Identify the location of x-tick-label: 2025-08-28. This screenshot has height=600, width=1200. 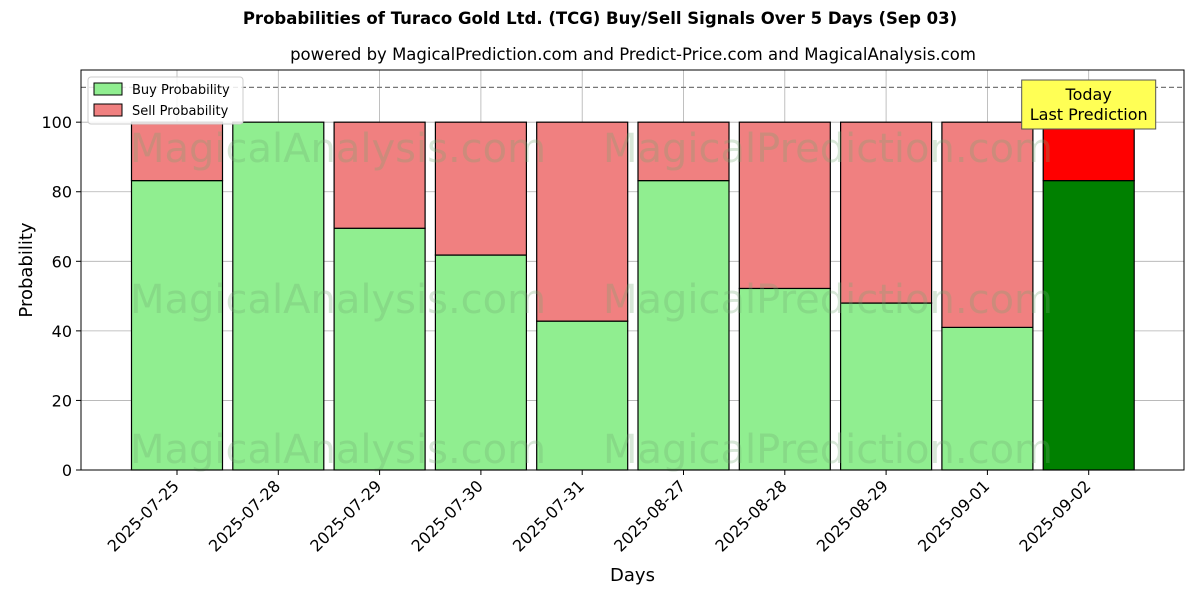
(750, 515).